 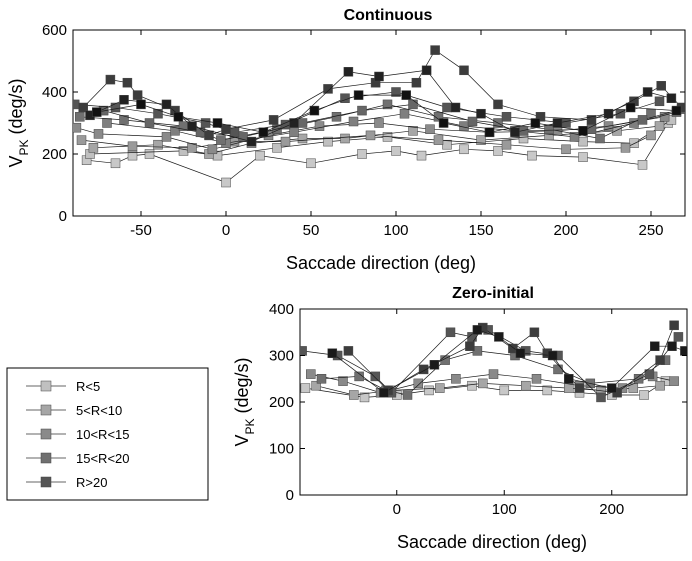 What do you see at coordinates (250, 427) in the screenshot?
I see `y-axis-label-sub: PK` at bounding box center [250, 427].